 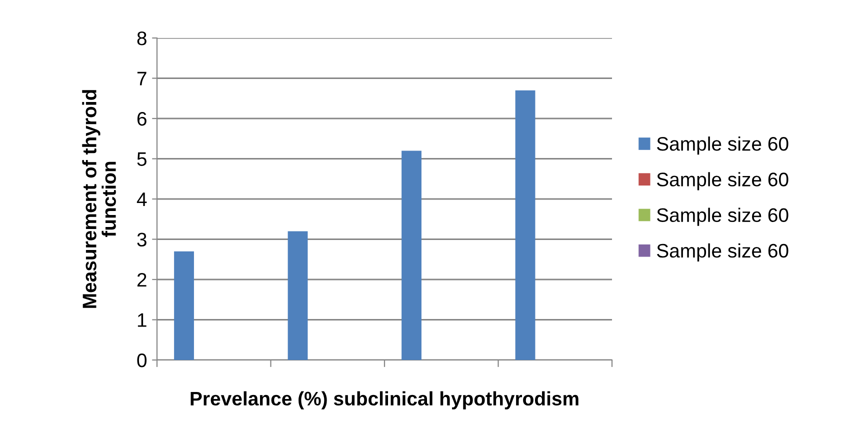 I want to click on y-tick-label: 4, so click(x=141, y=199).